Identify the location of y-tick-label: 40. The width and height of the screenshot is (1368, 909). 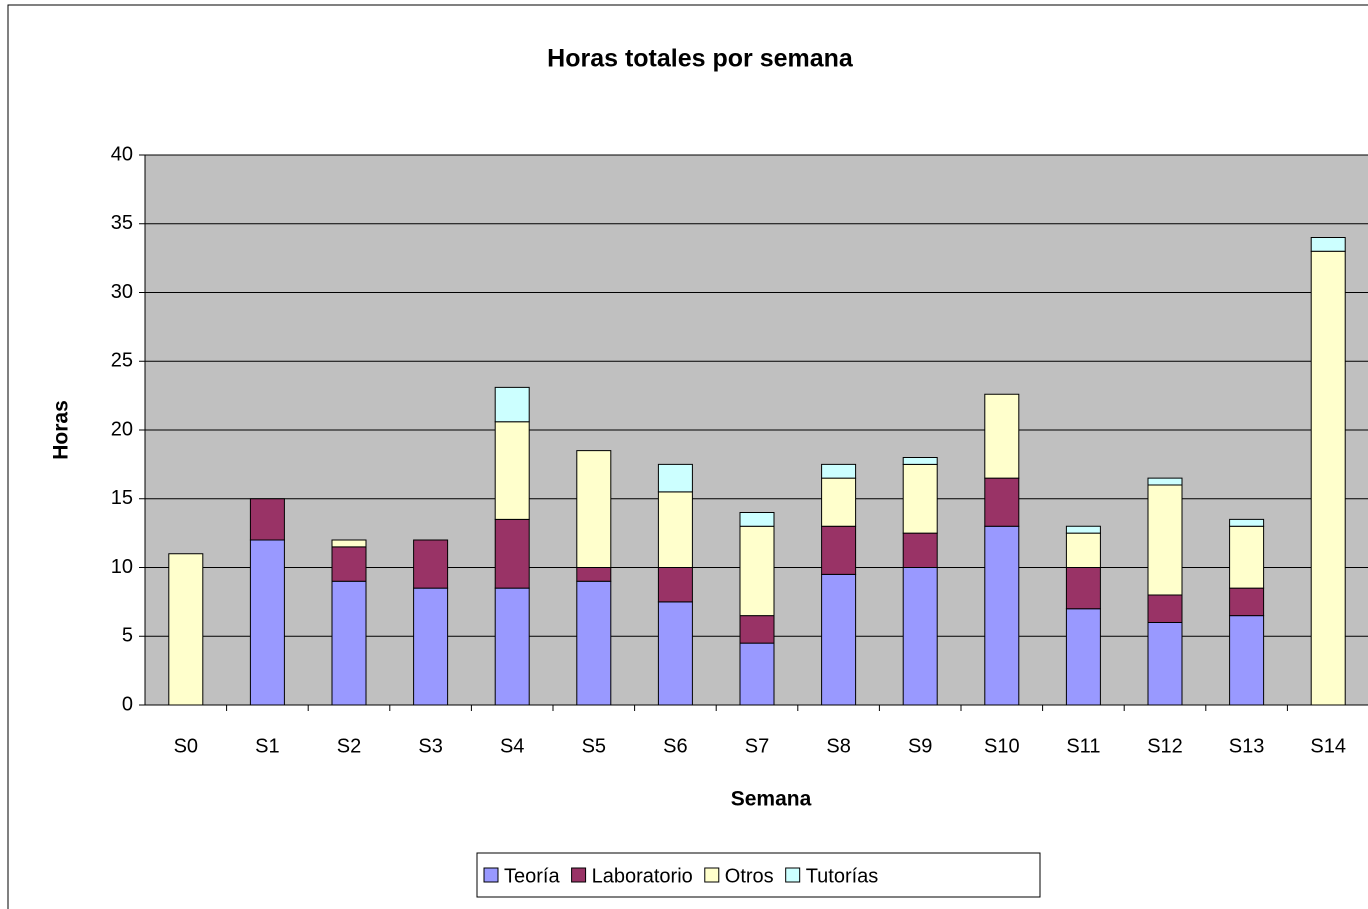
(122, 154).